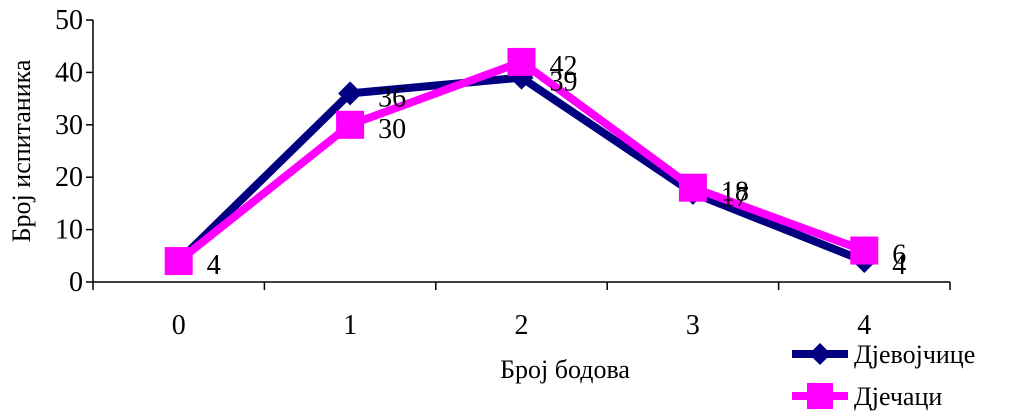 The height and width of the screenshot is (415, 1016). I want to click on data-label: 36, so click(392, 97).